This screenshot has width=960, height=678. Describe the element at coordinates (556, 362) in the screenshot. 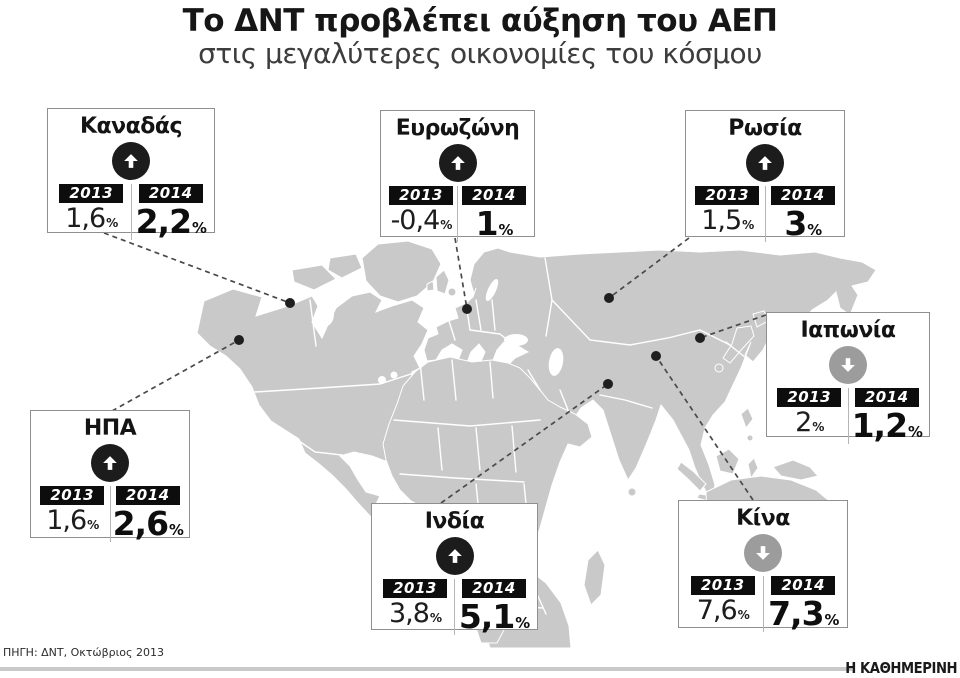

I see `caspian-sea` at that location.